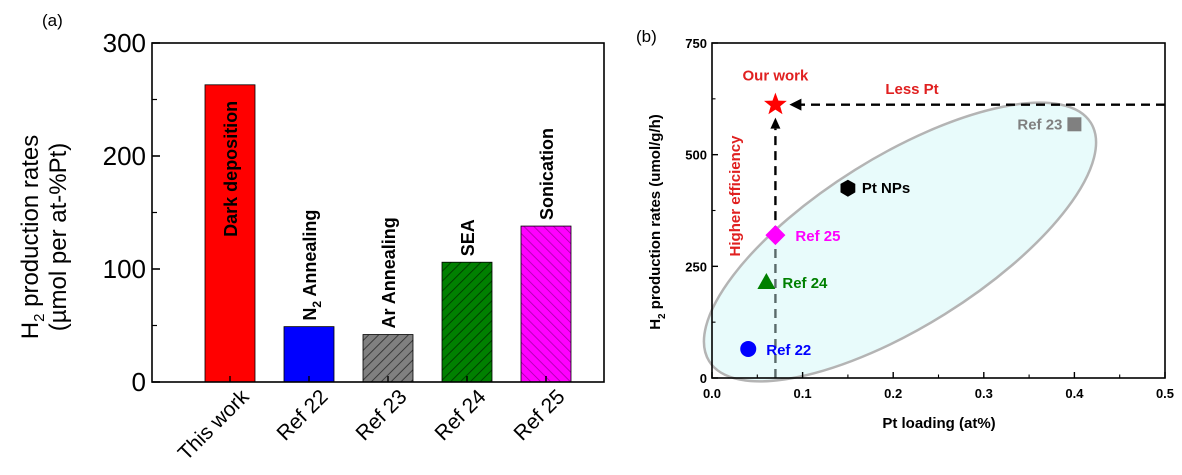 This screenshot has width=1182, height=475. What do you see at coordinates (848, 188) in the screenshot?
I see `point-pt-nps` at bounding box center [848, 188].